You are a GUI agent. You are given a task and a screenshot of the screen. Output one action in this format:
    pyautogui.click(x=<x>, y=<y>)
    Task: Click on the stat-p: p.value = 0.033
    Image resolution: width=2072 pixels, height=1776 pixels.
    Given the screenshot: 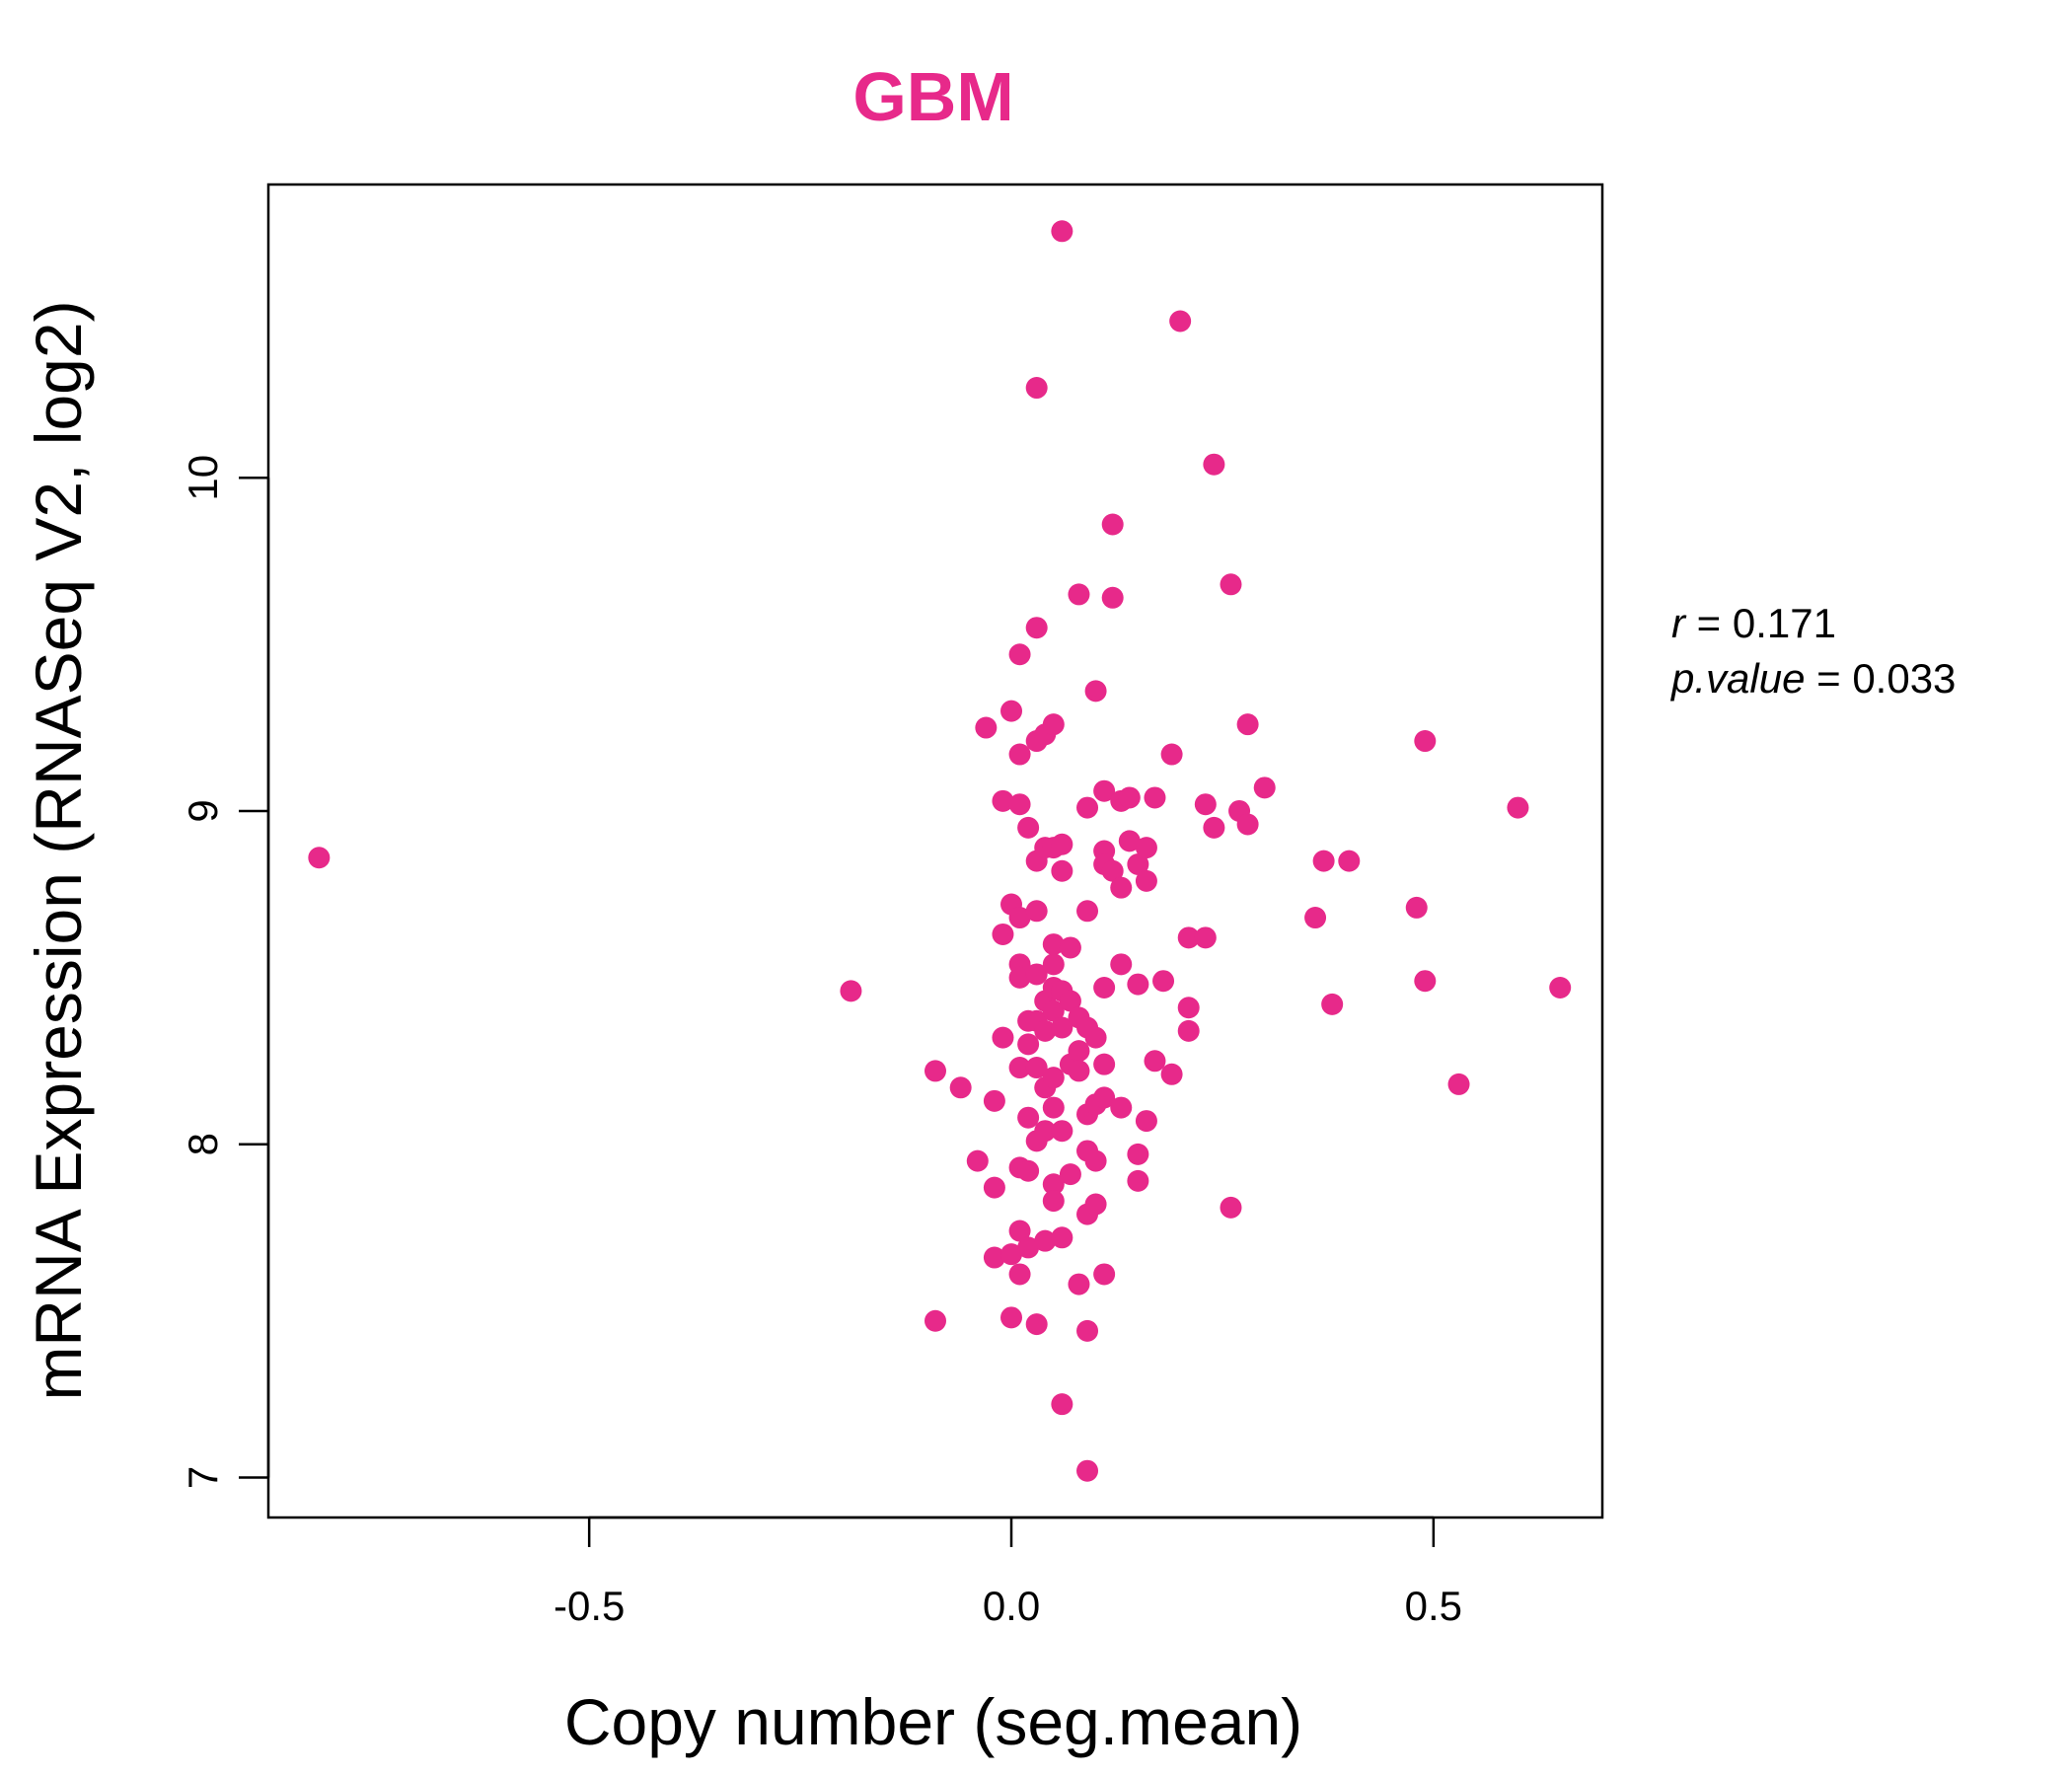 What is the action you would take?
    pyautogui.click(x=1813, y=679)
    